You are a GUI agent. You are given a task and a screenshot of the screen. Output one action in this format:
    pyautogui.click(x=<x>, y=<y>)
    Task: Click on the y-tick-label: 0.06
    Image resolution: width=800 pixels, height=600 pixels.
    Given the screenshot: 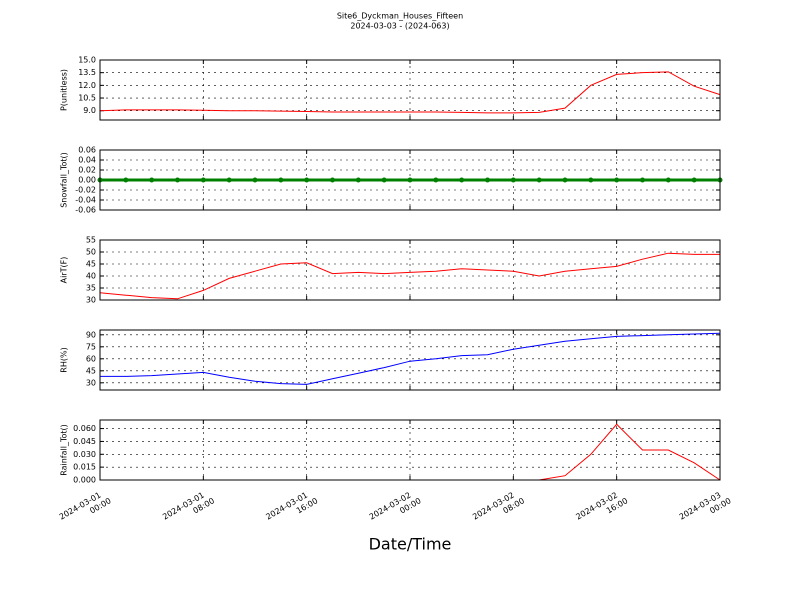 What is the action you would take?
    pyautogui.click(x=87, y=150)
    